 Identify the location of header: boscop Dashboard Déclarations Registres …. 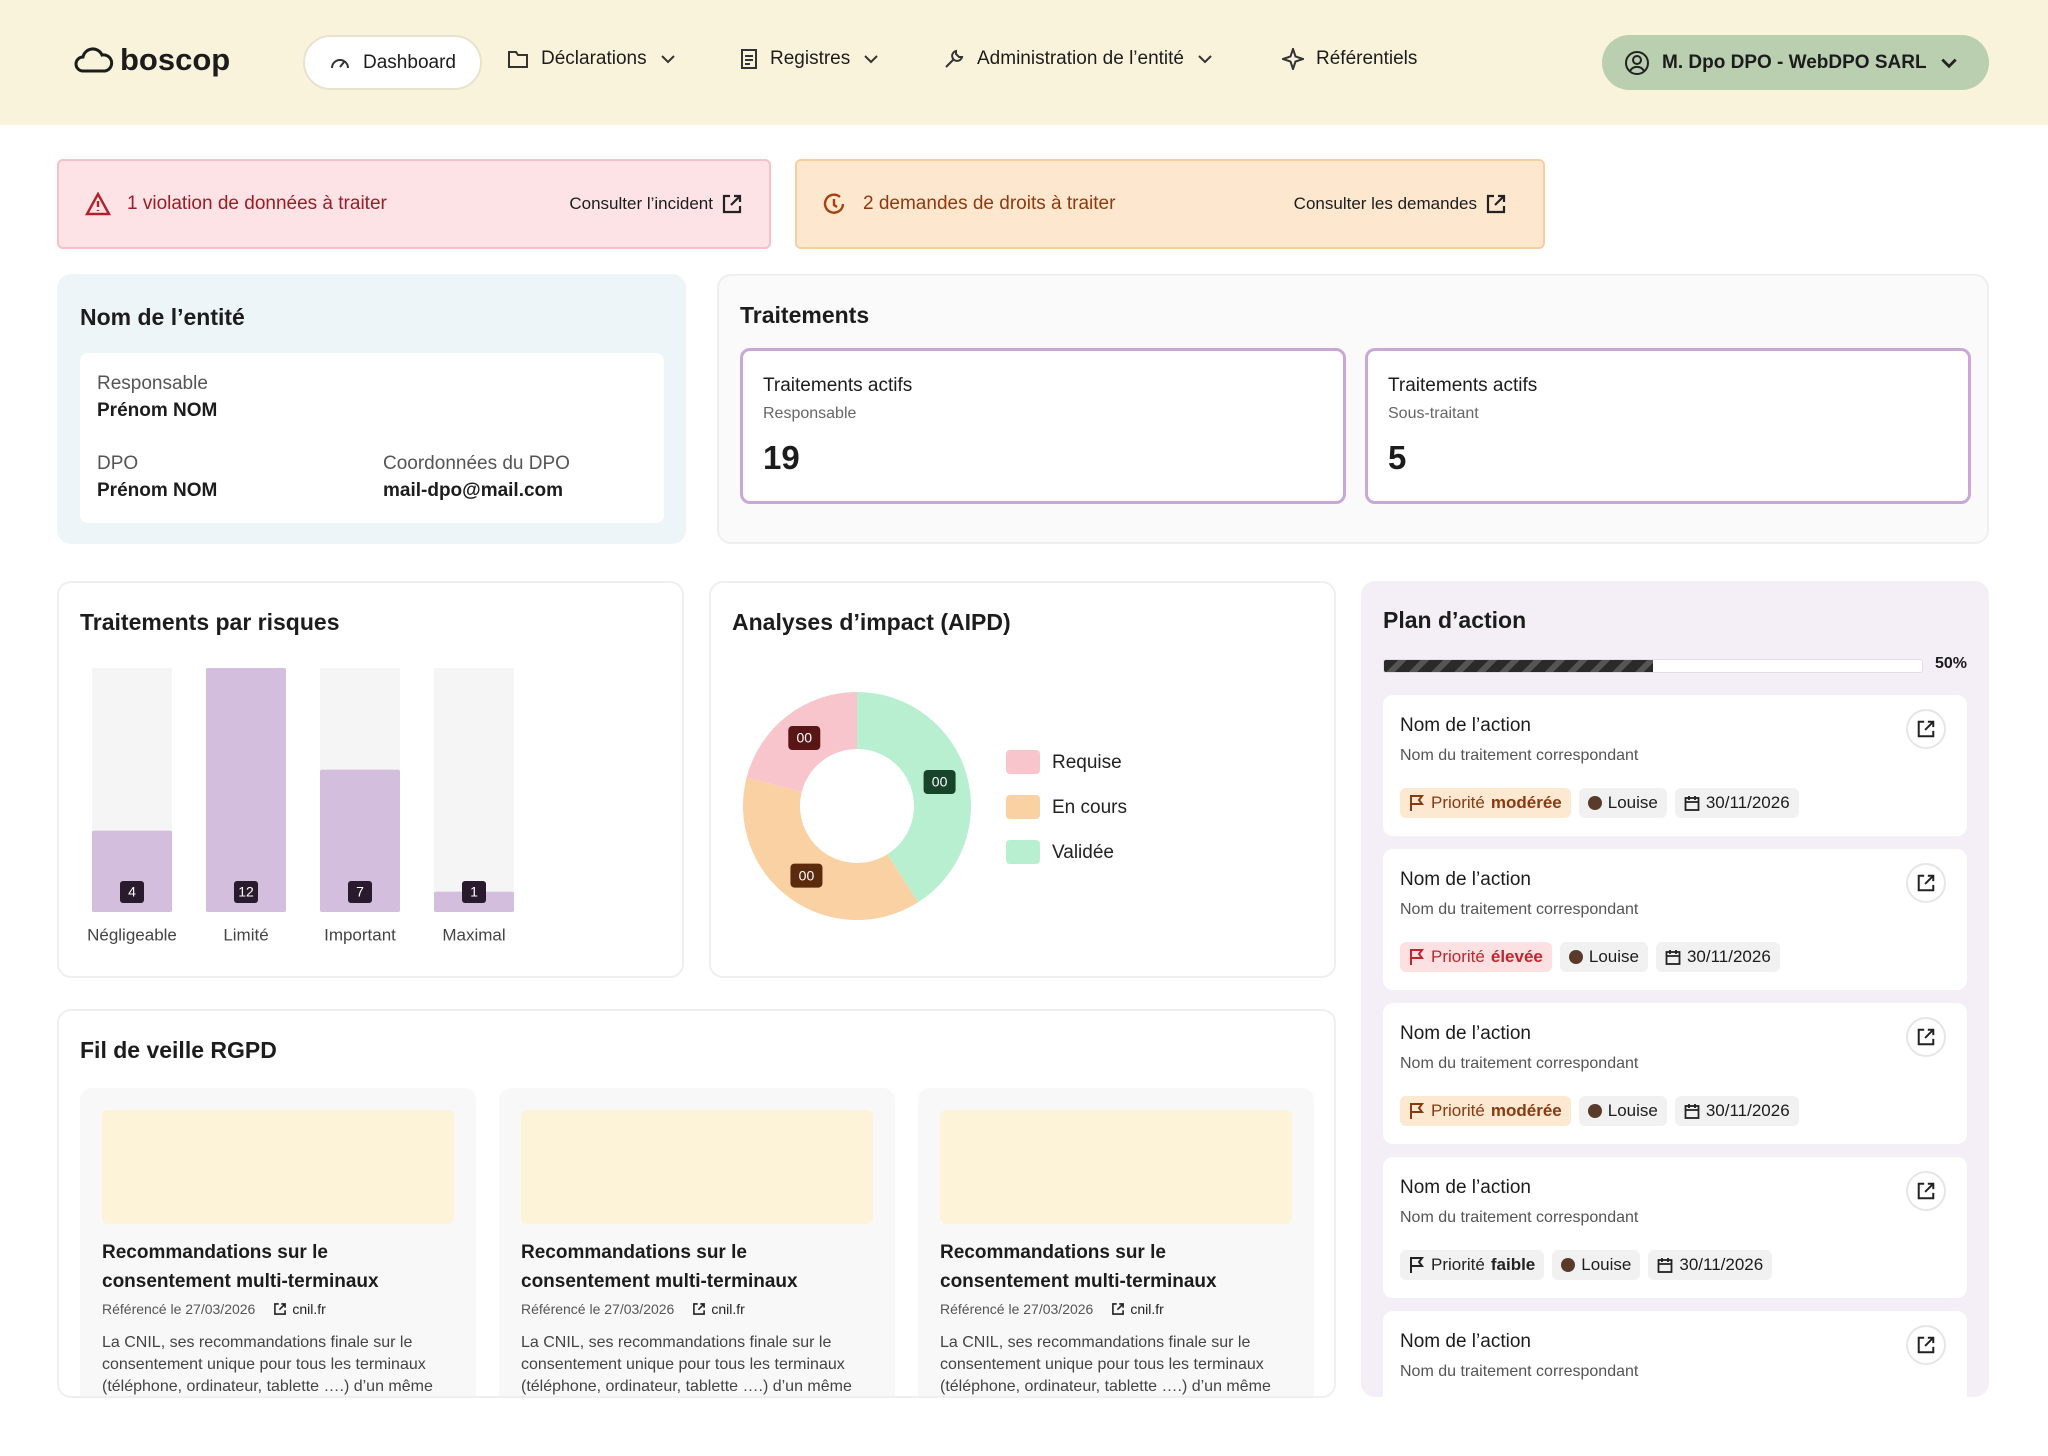
(1024, 62).